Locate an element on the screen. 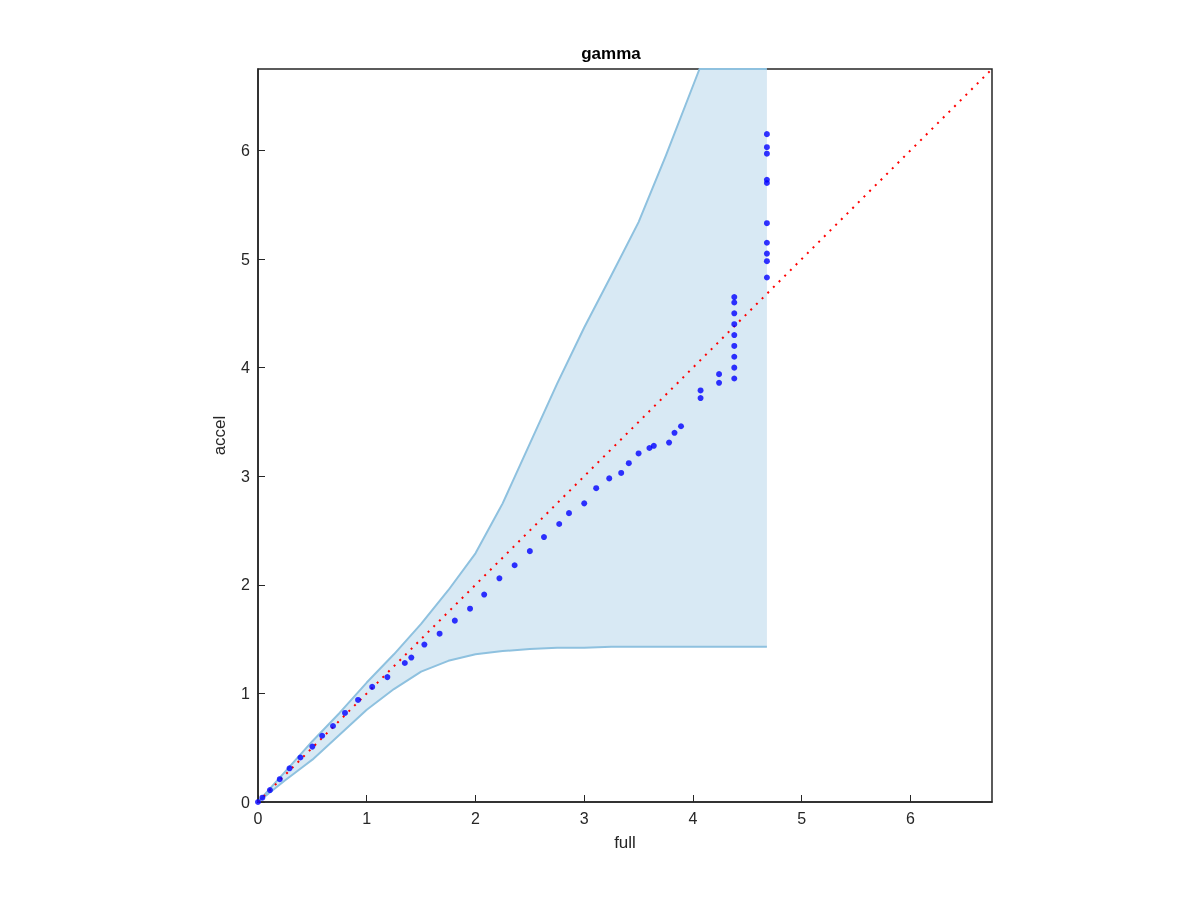 This screenshot has height=900, width=1200. x-tick-label: 6 is located at coordinates (910, 818).